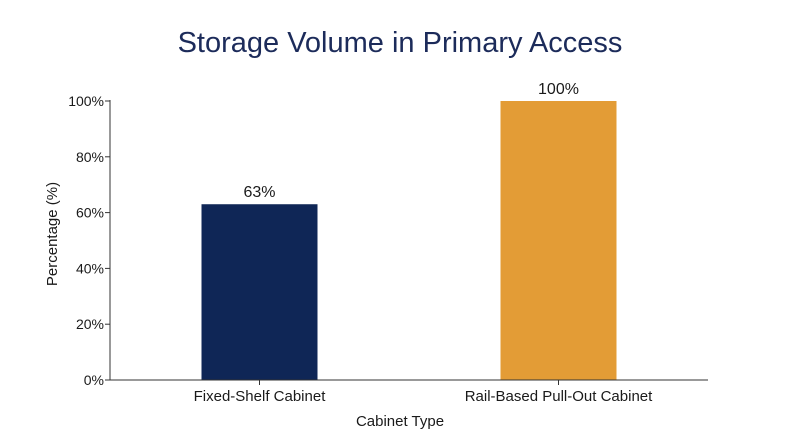 The width and height of the screenshot is (800, 447). What do you see at coordinates (89, 240) in the screenshot?
I see `y-axis-ticks: 0% 20% 40% 60% 80% 100%` at bounding box center [89, 240].